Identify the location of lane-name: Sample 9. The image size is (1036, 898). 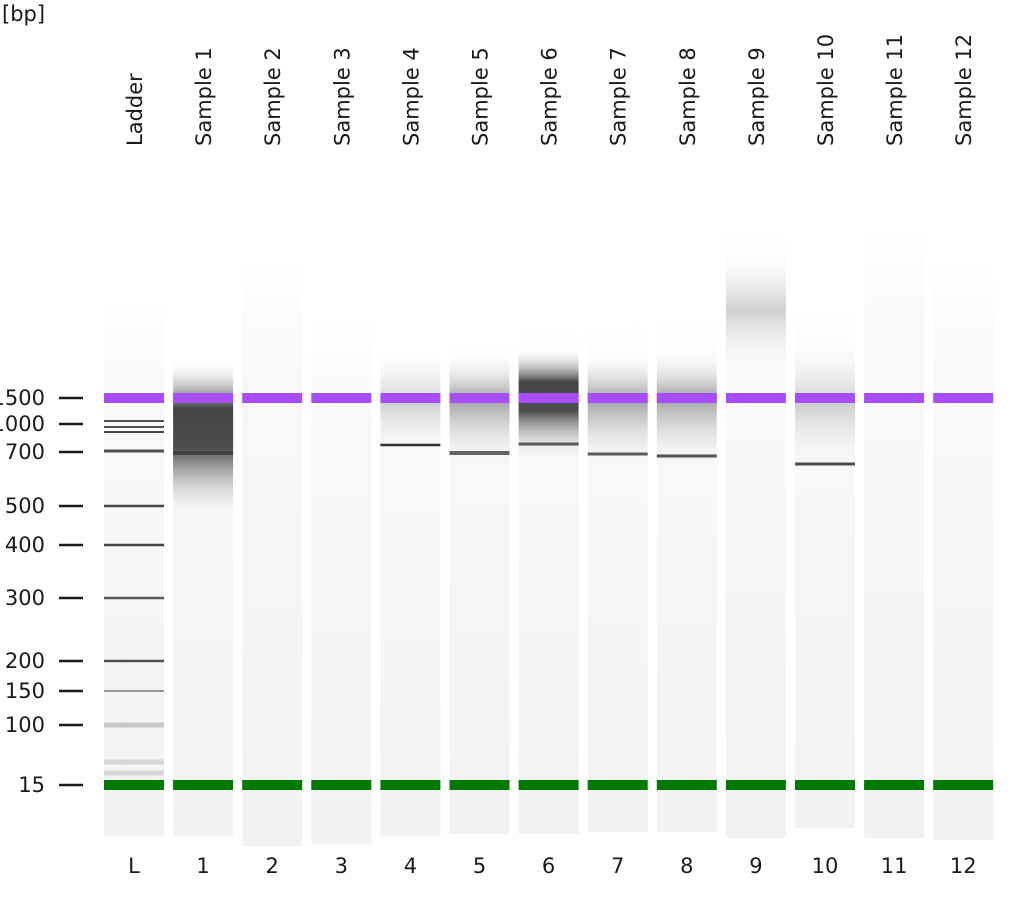
(757, 96).